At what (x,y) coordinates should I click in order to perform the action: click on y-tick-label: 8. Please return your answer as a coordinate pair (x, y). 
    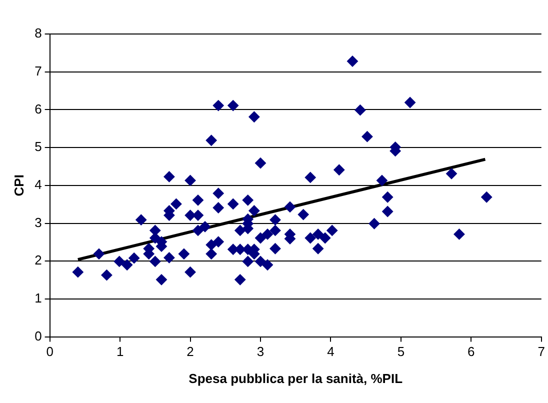
    Looking at the image, I should click on (38, 33).